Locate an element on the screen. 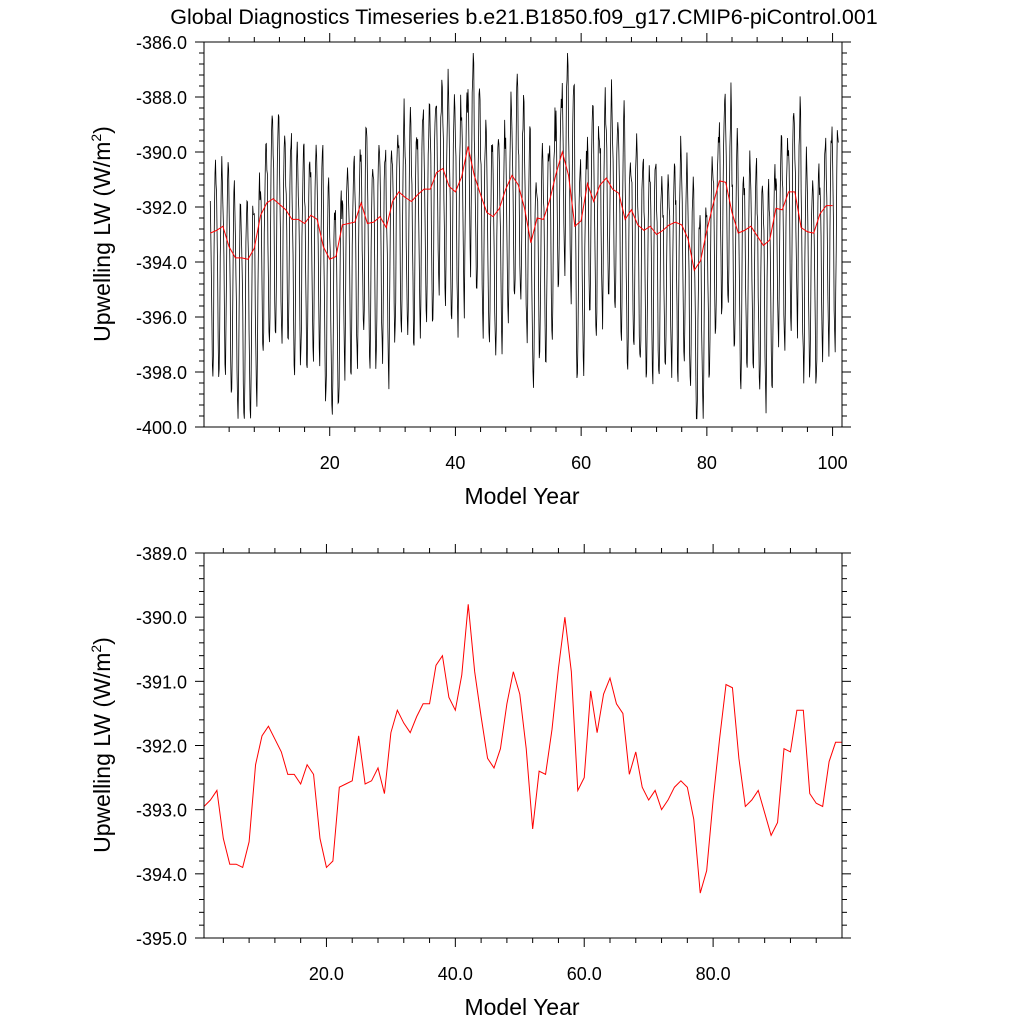  top-x-tick-label: 20 is located at coordinates (330, 463).